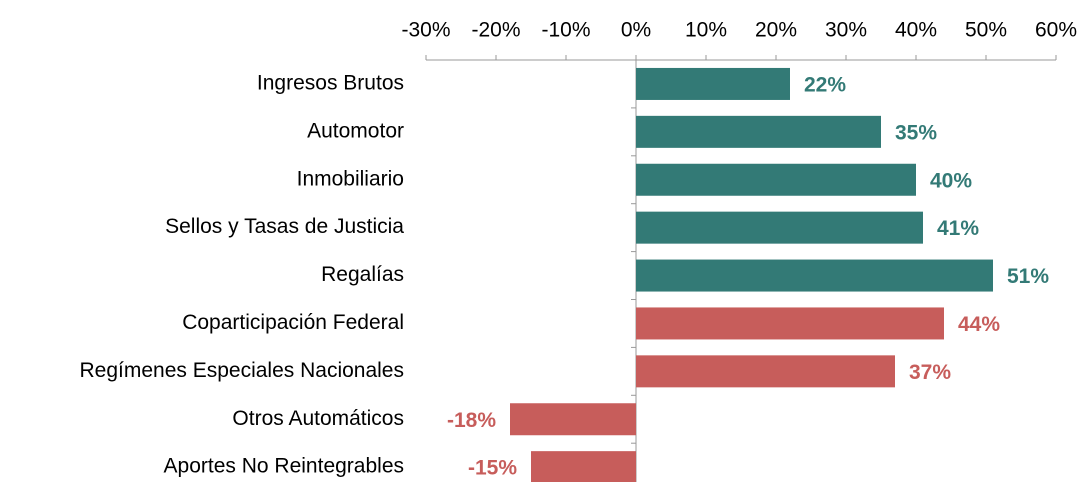  What do you see at coordinates (495, 30) in the screenshot?
I see `x-tick-label: -20%` at bounding box center [495, 30].